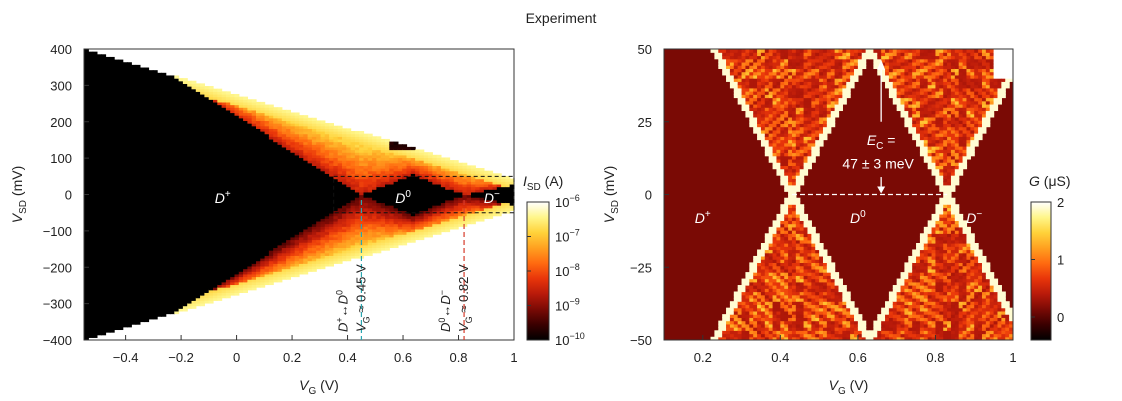 This screenshot has width=1122, height=401. Describe the element at coordinates (61, 85) in the screenshot. I see `y-tick-label: 300` at that location.